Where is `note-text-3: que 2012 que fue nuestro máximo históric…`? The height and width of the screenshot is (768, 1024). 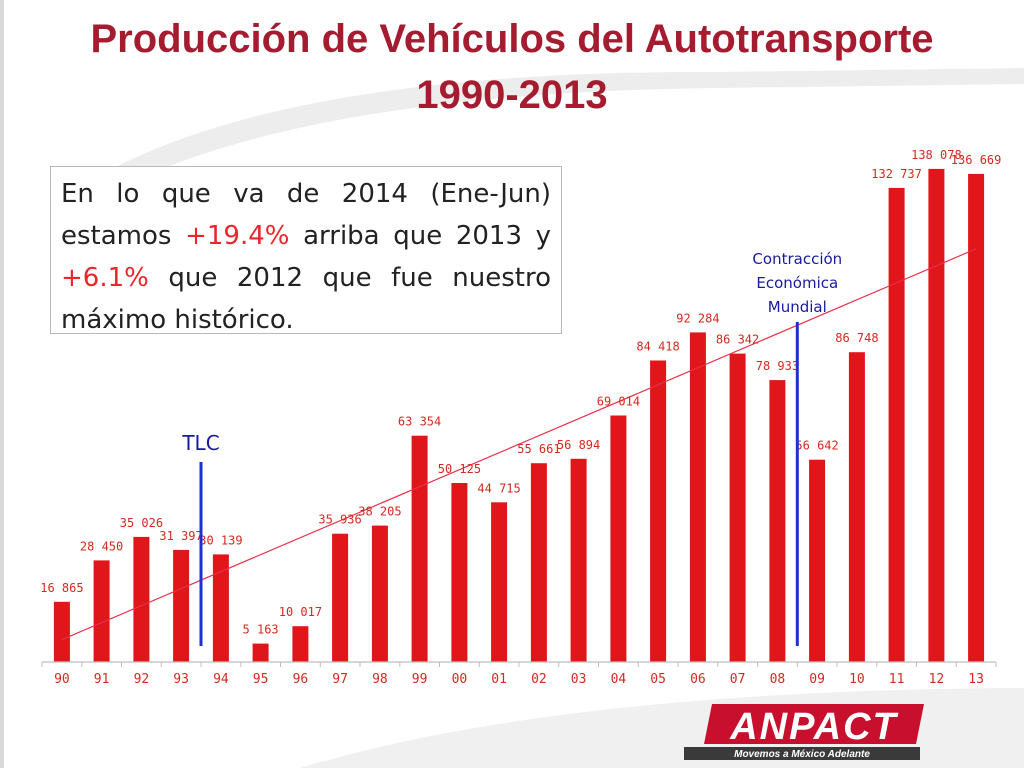
note-text-3: que 2012 que fue nuestro máximo históric… is located at coordinates (306, 299).